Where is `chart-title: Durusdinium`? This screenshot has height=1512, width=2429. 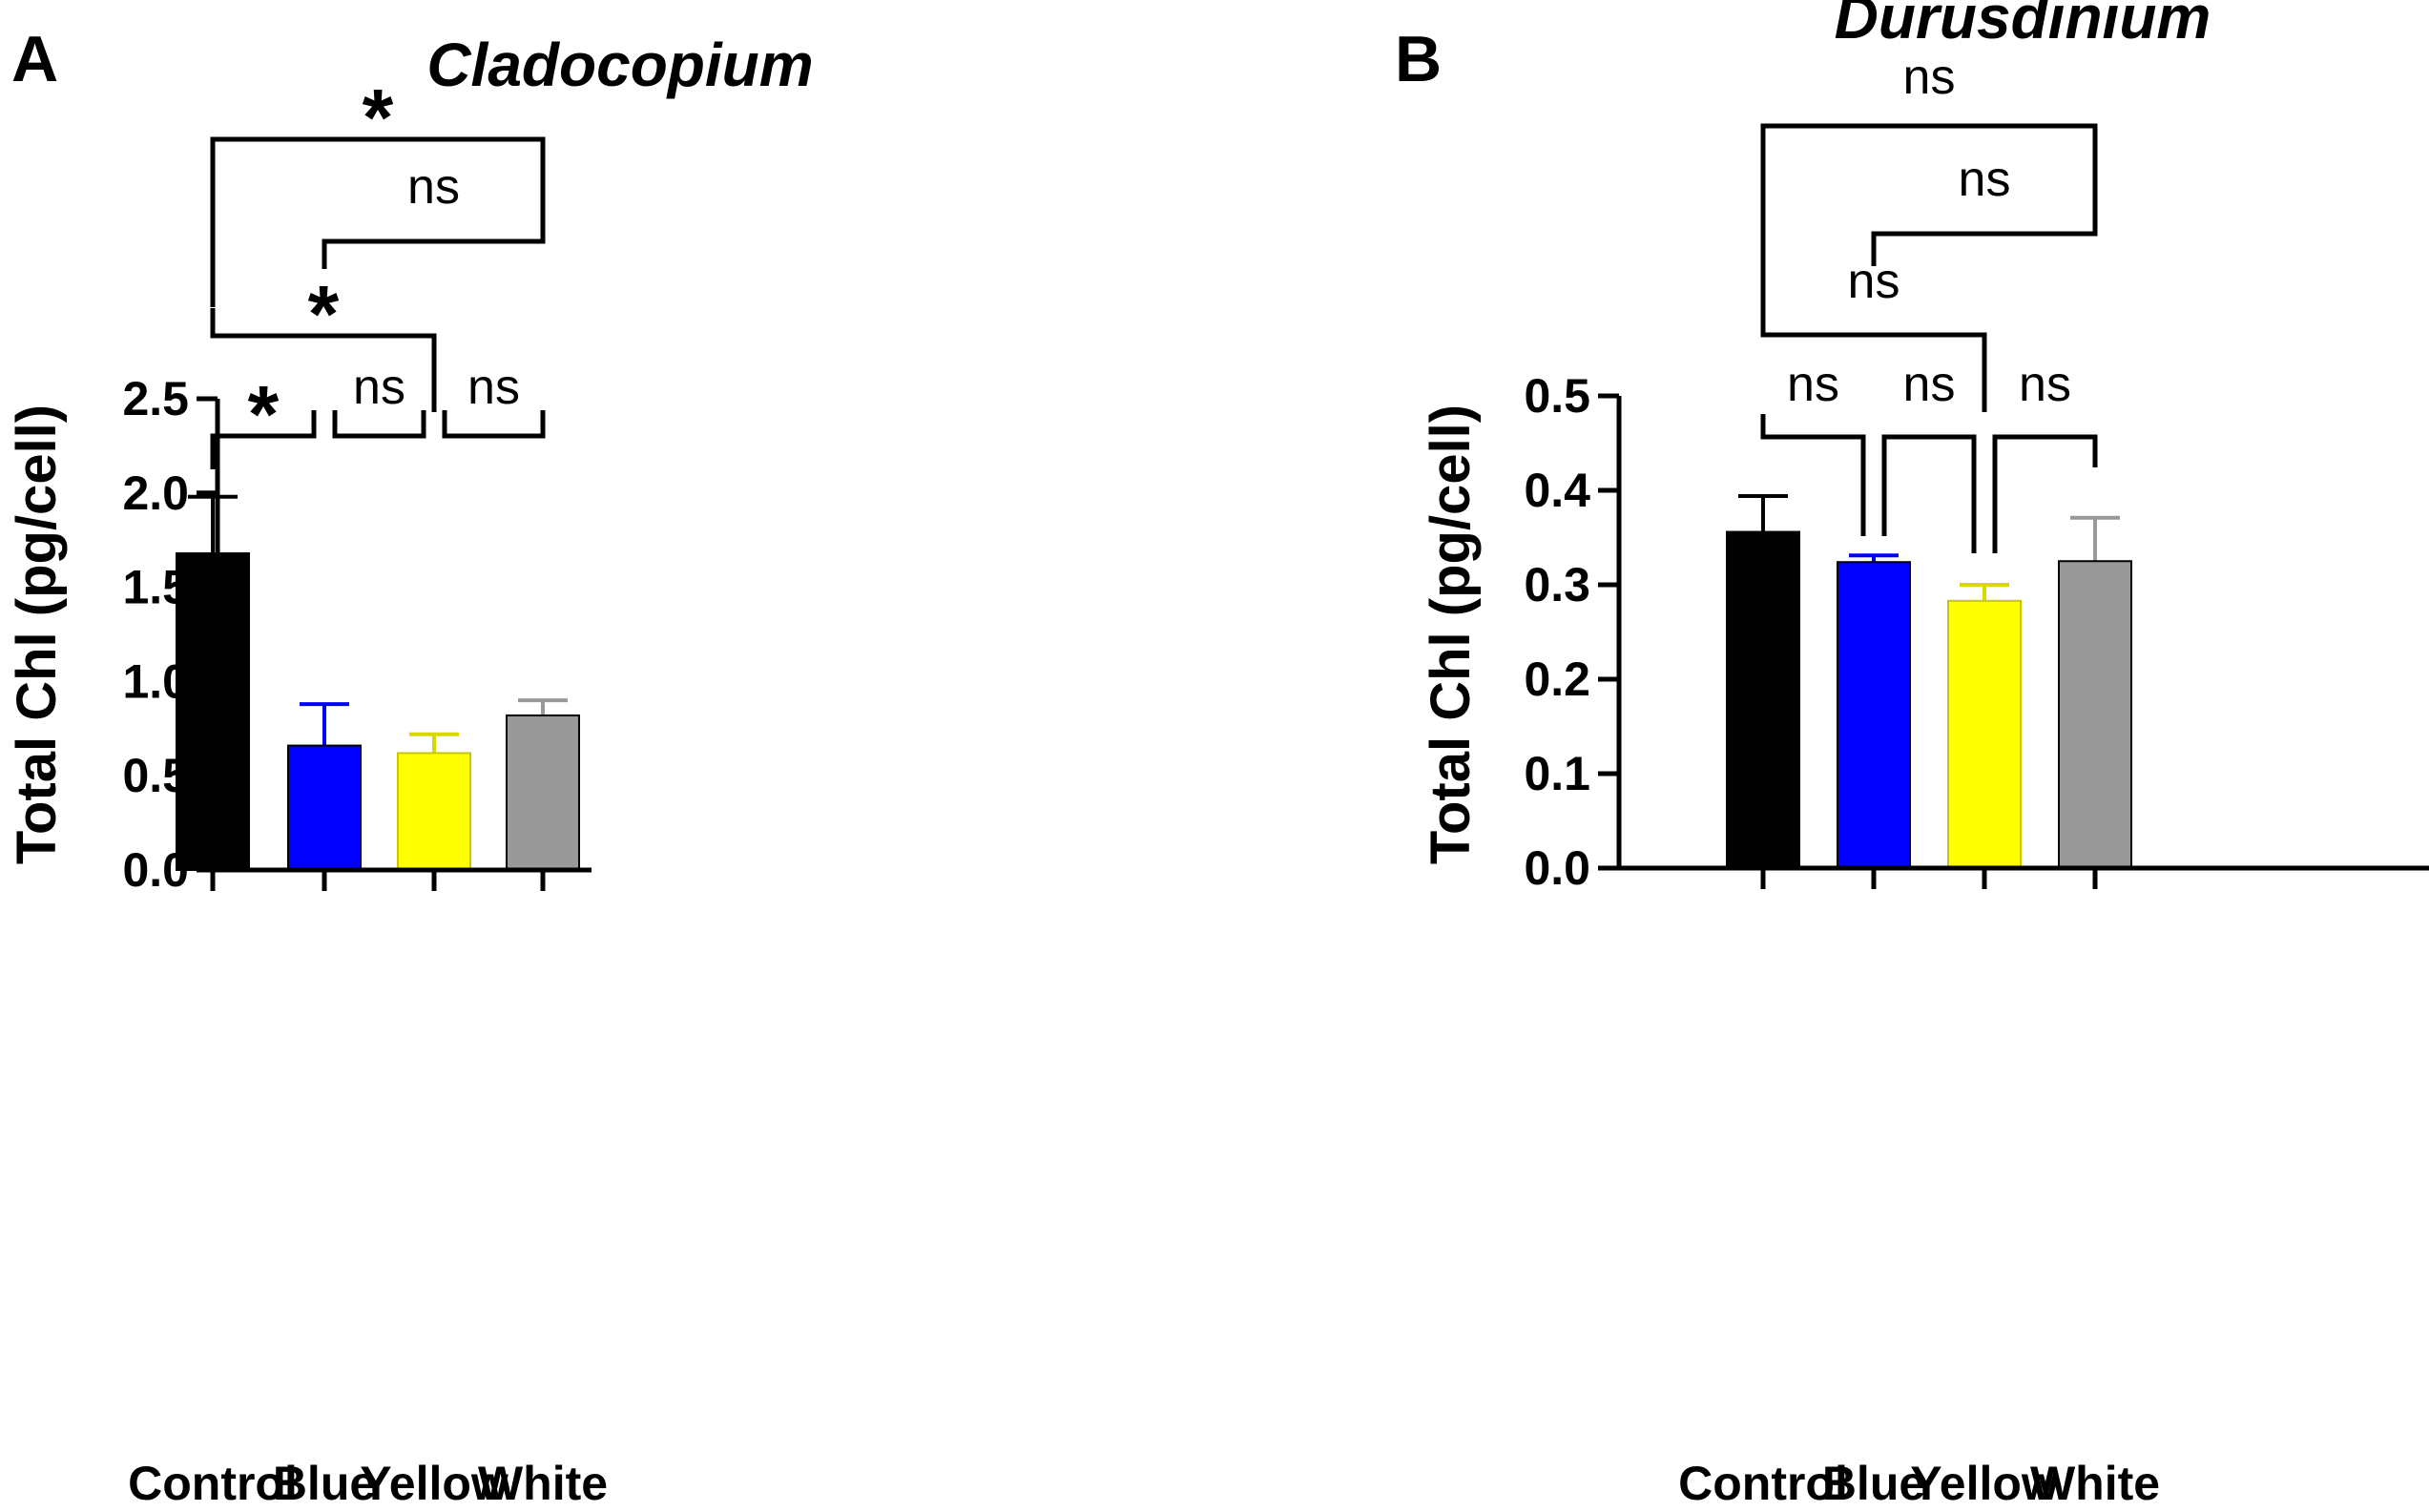
chart-title: Durusdinium is located at coordinates (2023, 26).